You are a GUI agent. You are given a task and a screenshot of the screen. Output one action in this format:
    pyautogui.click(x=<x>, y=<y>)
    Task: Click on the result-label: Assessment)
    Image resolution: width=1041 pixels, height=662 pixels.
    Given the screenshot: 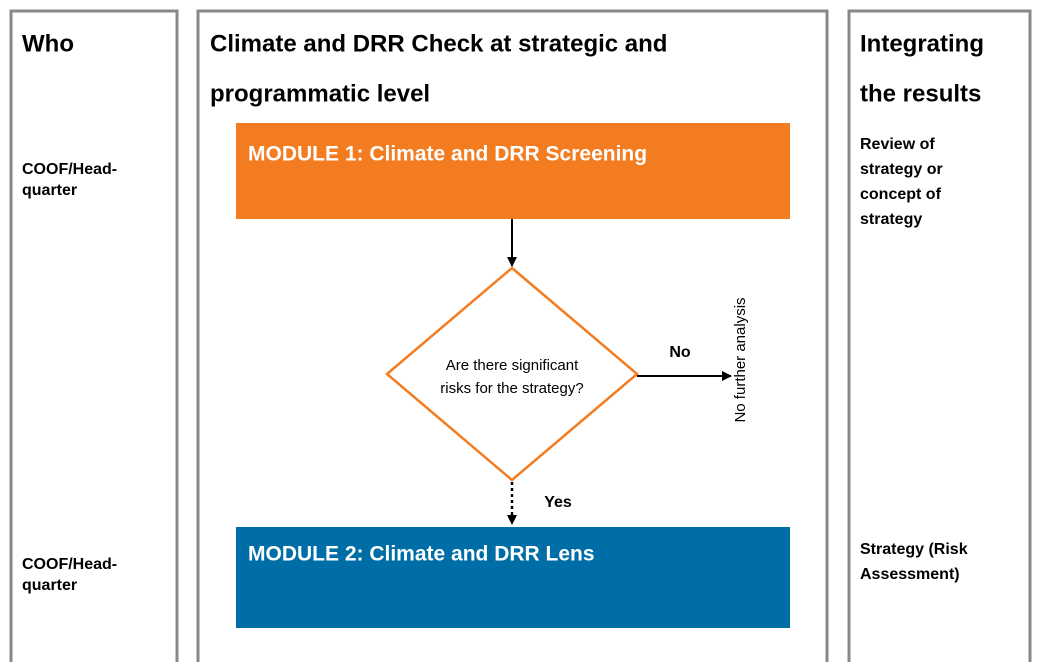 What is the action you would take?
    pyautogui.click(x=910, y=574)
    